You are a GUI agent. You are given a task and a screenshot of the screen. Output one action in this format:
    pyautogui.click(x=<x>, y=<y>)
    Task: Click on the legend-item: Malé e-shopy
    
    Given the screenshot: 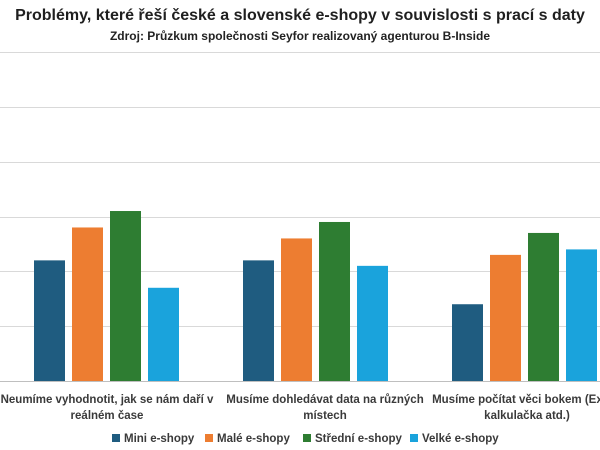 What is the action you would take?
    pyautogui.click(x=247, y=439)
    